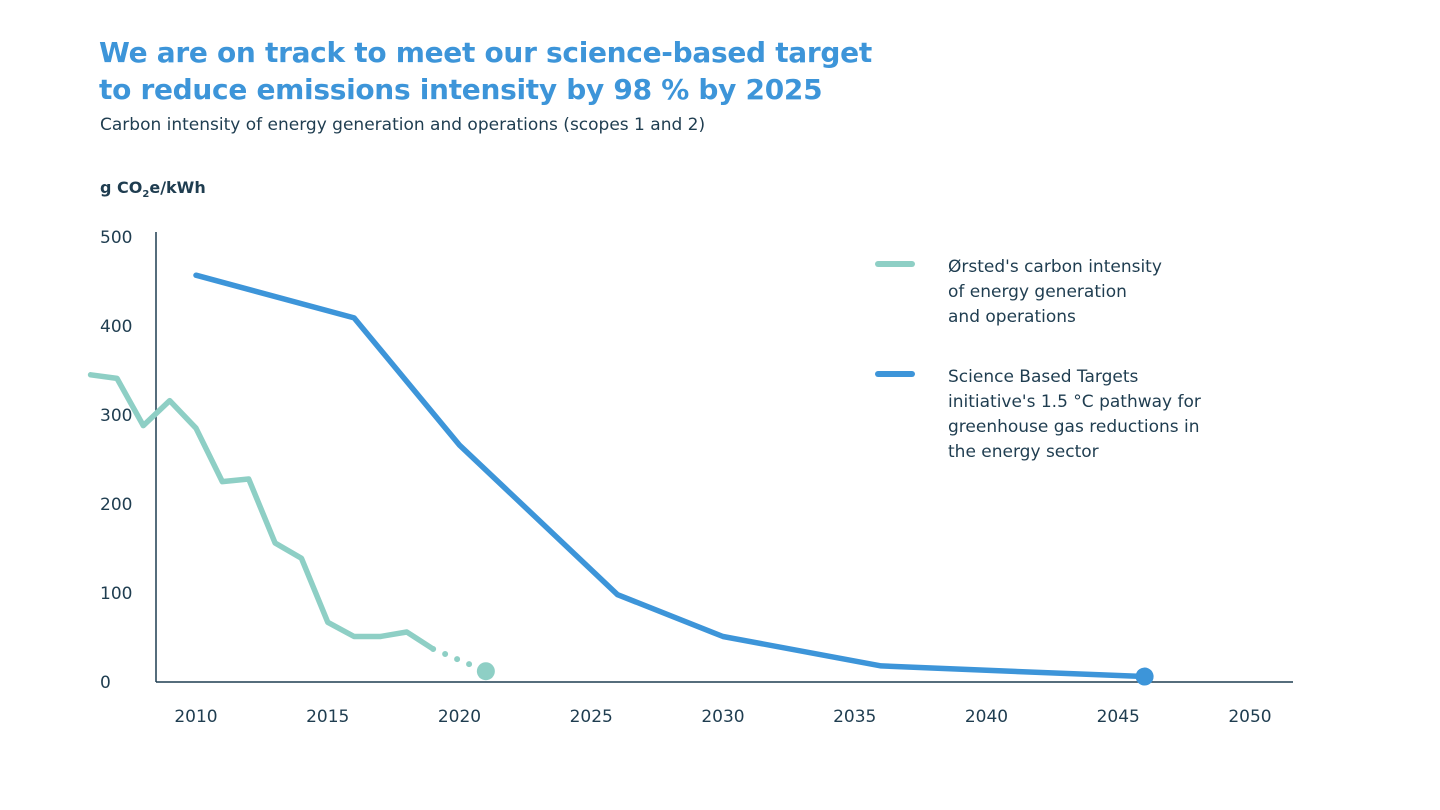 This screenshot has width=1440, height=810. Describe the element at coordinates (986, 717) in the screenshot. I see `x-tick-label: 2040` at that location.